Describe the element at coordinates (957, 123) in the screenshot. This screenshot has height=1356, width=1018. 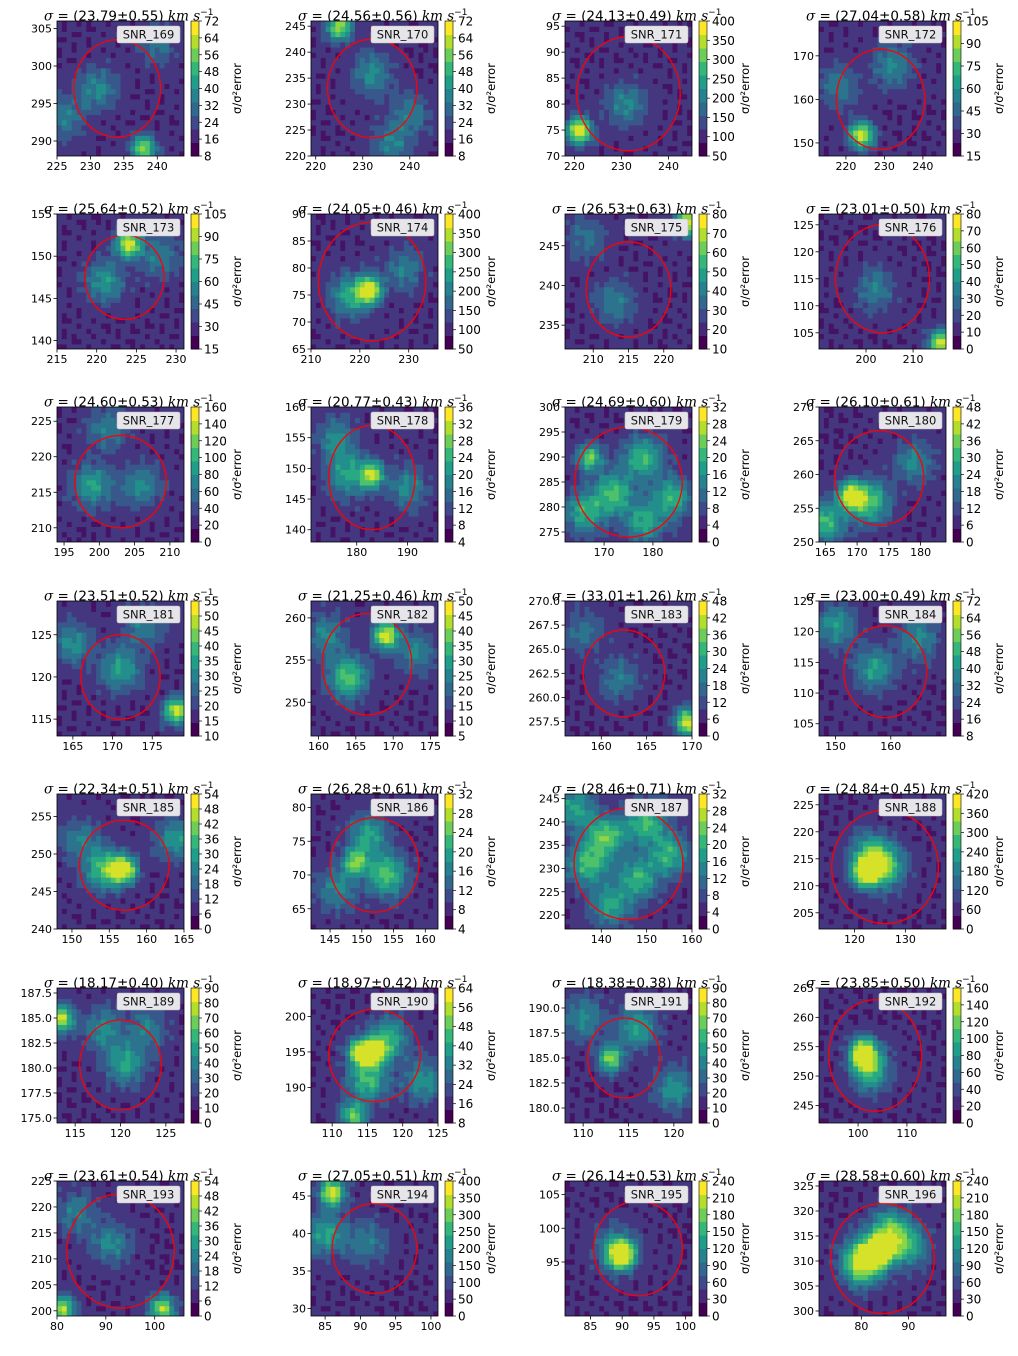
I see `colorbar-segment` at that location.